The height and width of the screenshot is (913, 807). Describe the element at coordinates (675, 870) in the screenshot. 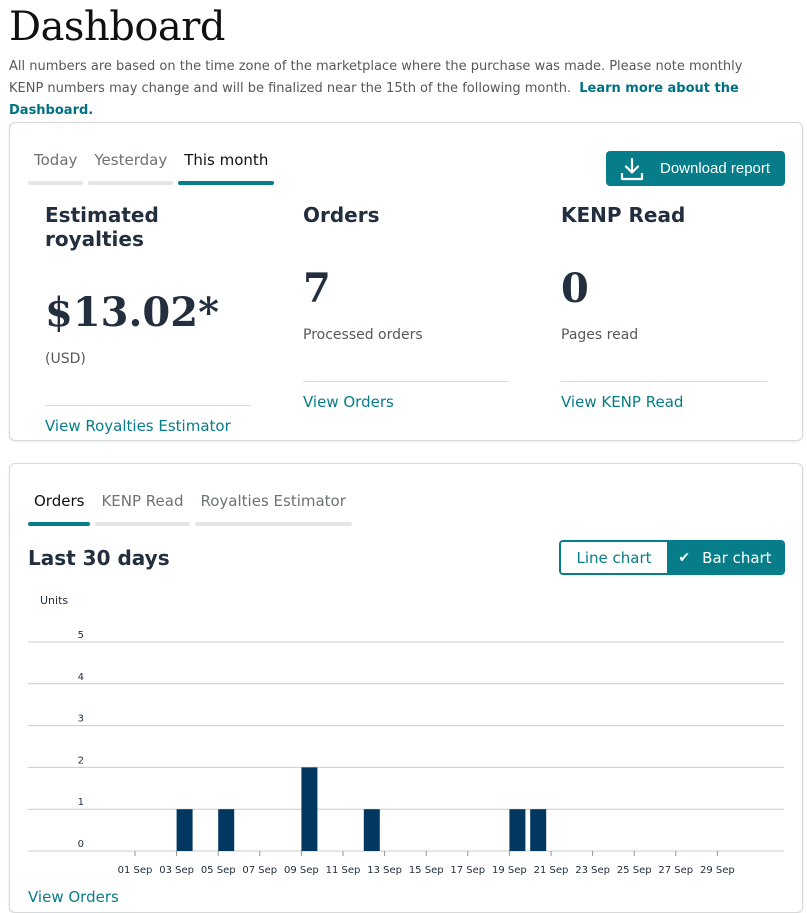

I see `x-tick-label: 27 Sep` at that location.